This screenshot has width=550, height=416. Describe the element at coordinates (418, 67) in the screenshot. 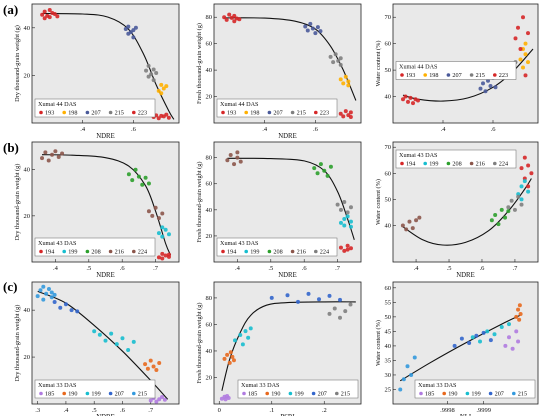

I see `legend-title: Xumai 44 DAS` at that location.